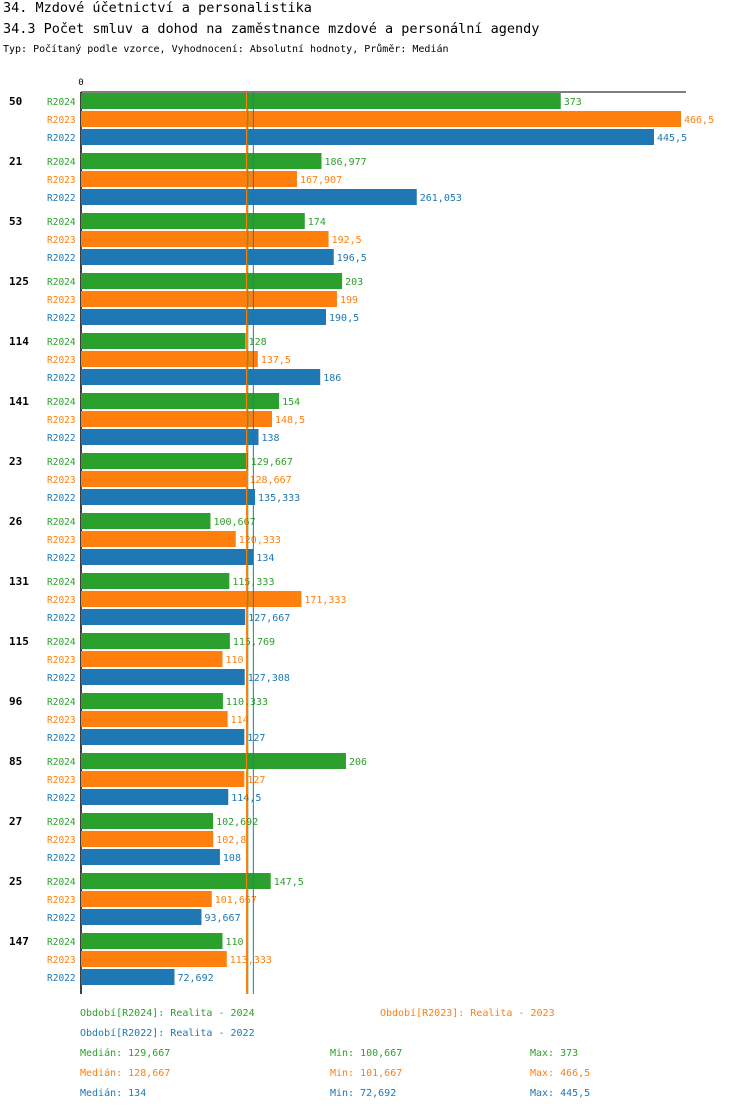 This screenshot has height=1112, width=750. What do you see at coordinates (15, 221) in the screenshot?
I see `category-label: 53` at bounding box center [15, 221].